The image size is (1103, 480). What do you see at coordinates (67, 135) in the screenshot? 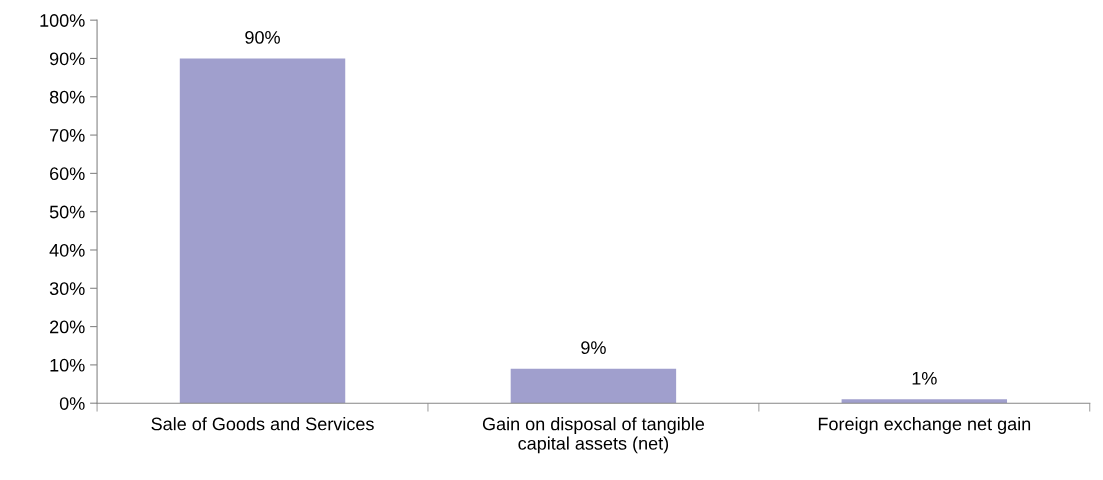
I see `y-tick-label: 70%` at bounding box center [67, 135].